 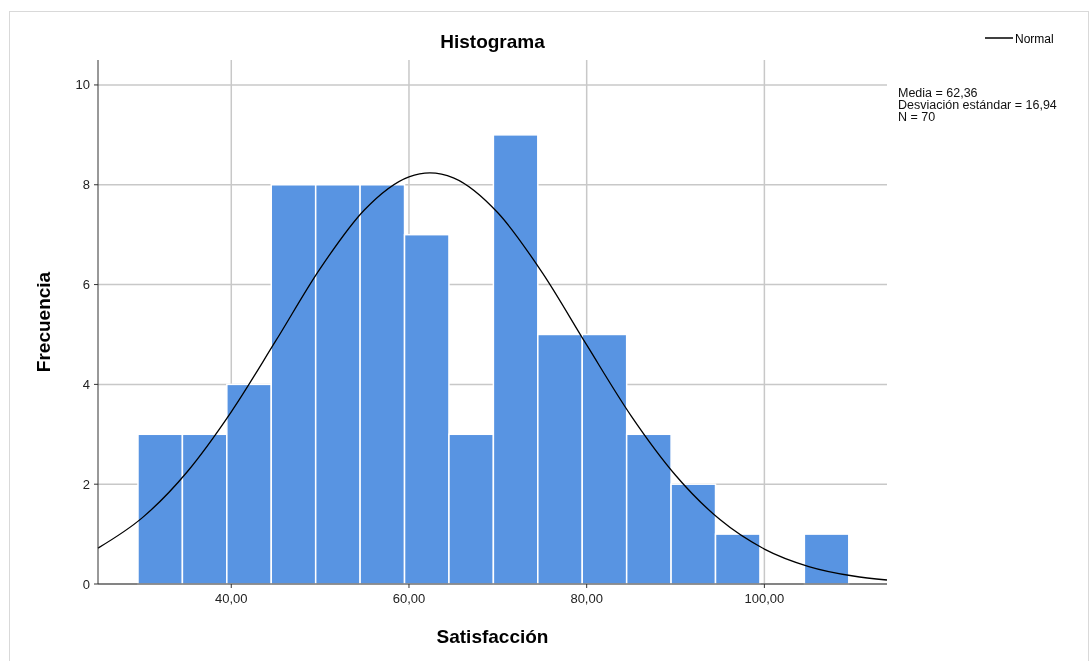 I want to click on x-tick-label: 40,00, so click(x=231, y=598).